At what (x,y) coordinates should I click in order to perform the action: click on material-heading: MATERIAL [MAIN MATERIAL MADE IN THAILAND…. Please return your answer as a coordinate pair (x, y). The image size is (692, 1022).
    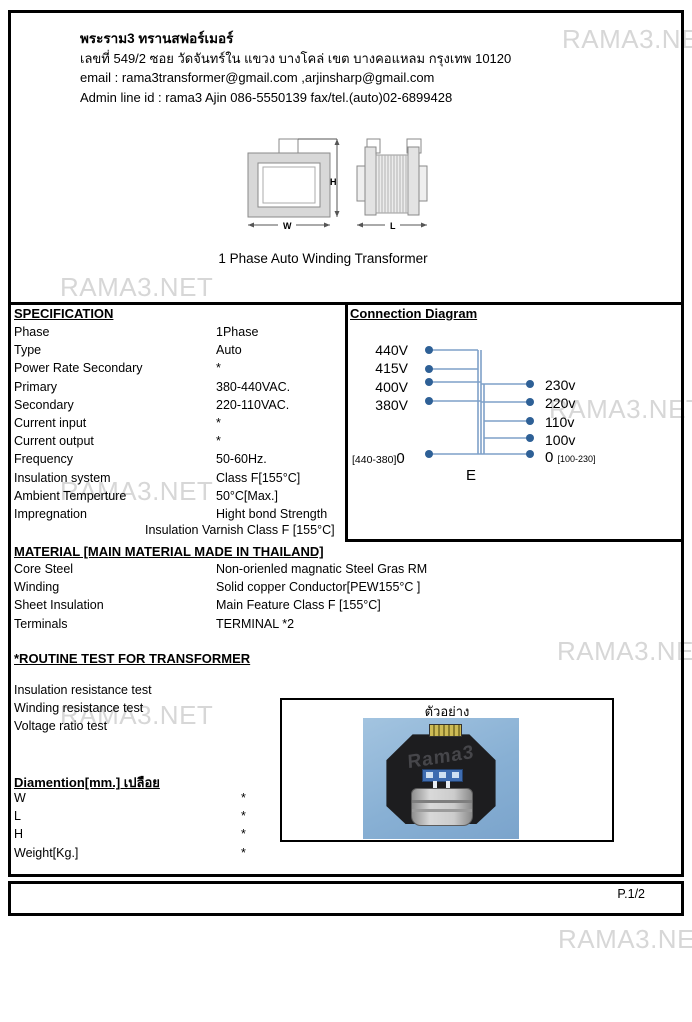
    Looking at the image, I should click on (169, 551).